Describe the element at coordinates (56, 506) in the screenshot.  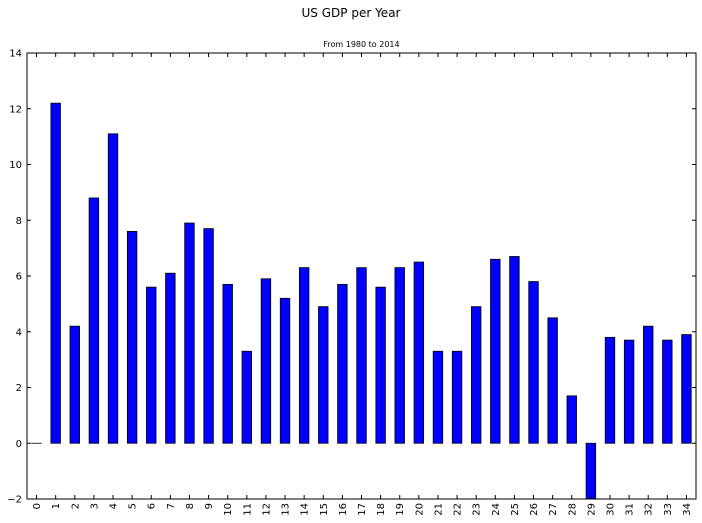
I see `x-tick-label: 1` at that location.